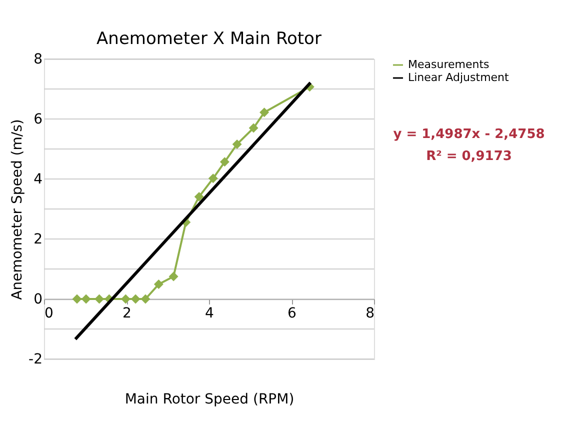 This screenshot has width=579, height=433. I want to click on x-tick-label: 6, so click(292, 314).